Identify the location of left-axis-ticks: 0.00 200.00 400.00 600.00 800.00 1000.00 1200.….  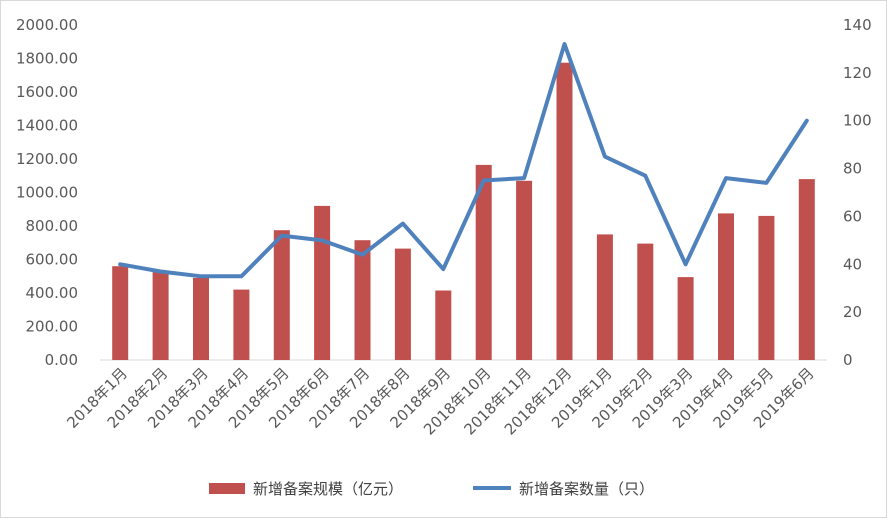
(47, 192).